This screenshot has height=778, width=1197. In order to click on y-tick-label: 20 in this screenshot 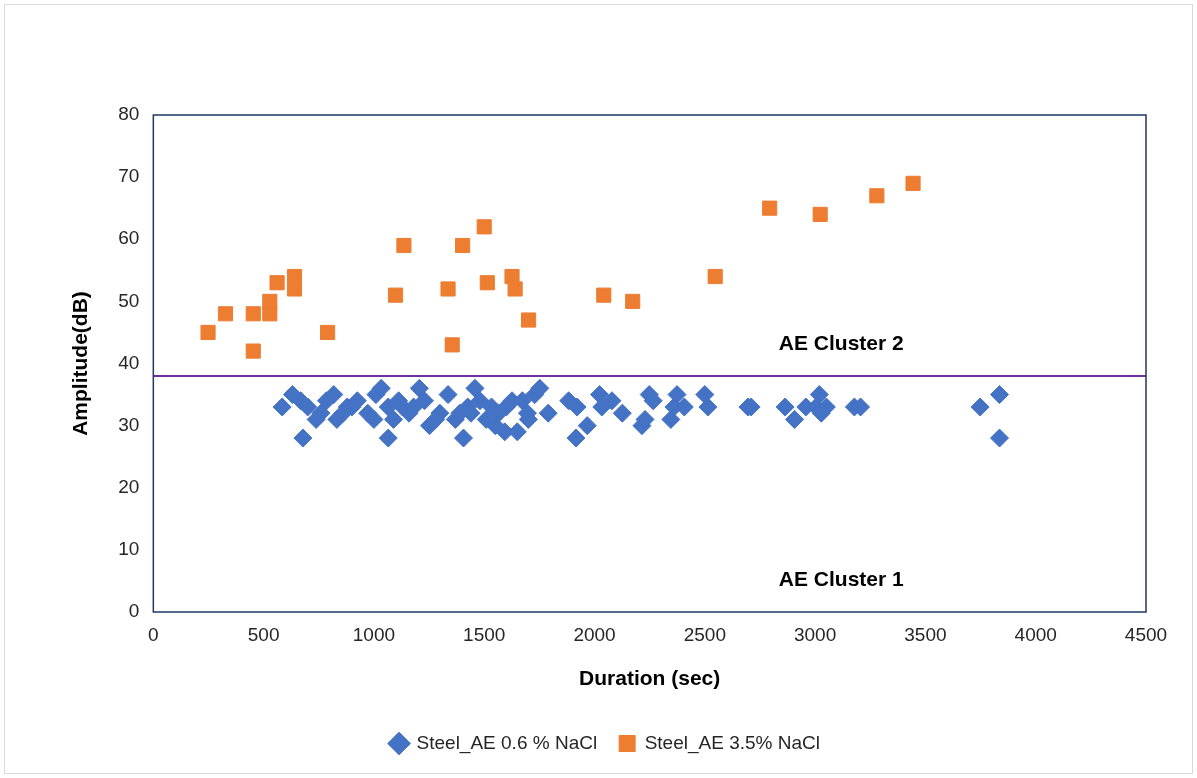, I will do `click(129, 486)`.